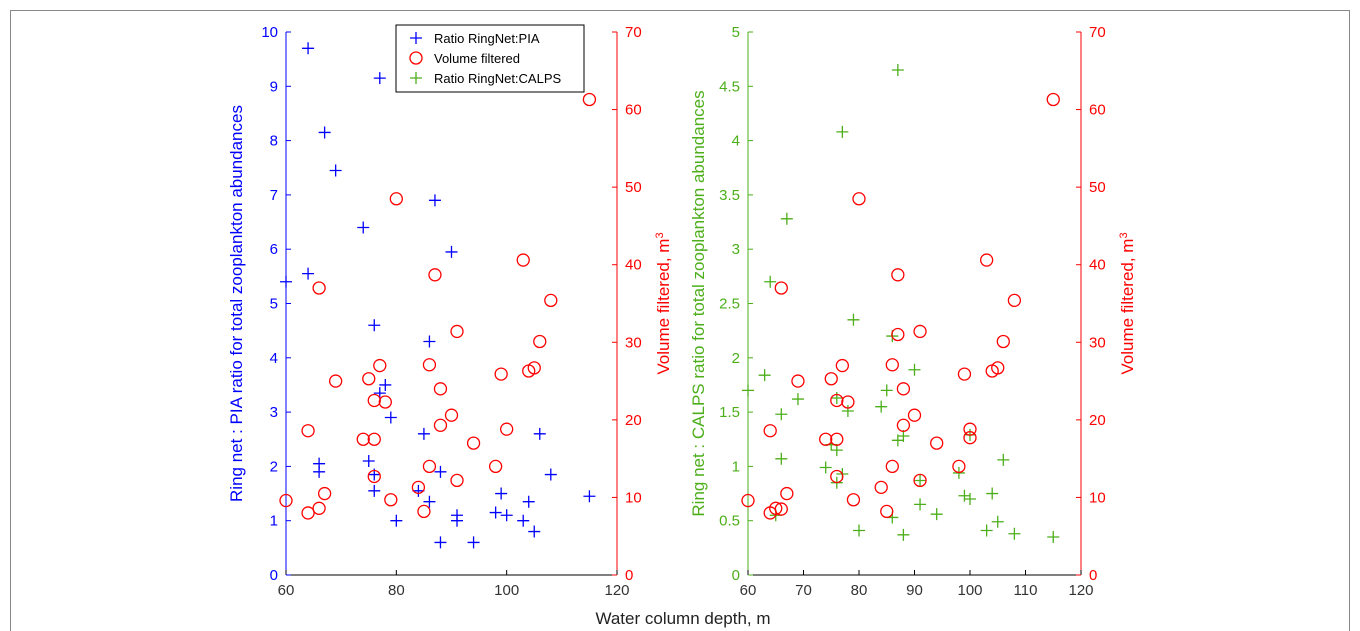 Image resolution: width=1360 pixels, height=631 pixels. What do you see at coordinates (859, 590) in the screenshot?
I see `x-tick-label: 80` at bounding box center [859, 590].